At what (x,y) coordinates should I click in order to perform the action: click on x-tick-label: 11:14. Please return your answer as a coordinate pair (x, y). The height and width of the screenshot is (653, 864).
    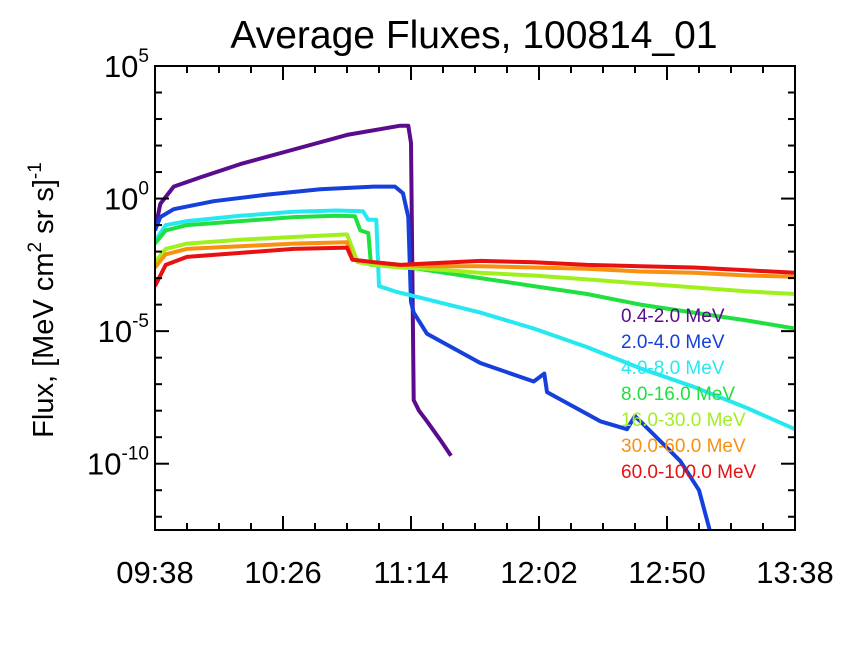
    Looking at the image, I should click on (410, 572).